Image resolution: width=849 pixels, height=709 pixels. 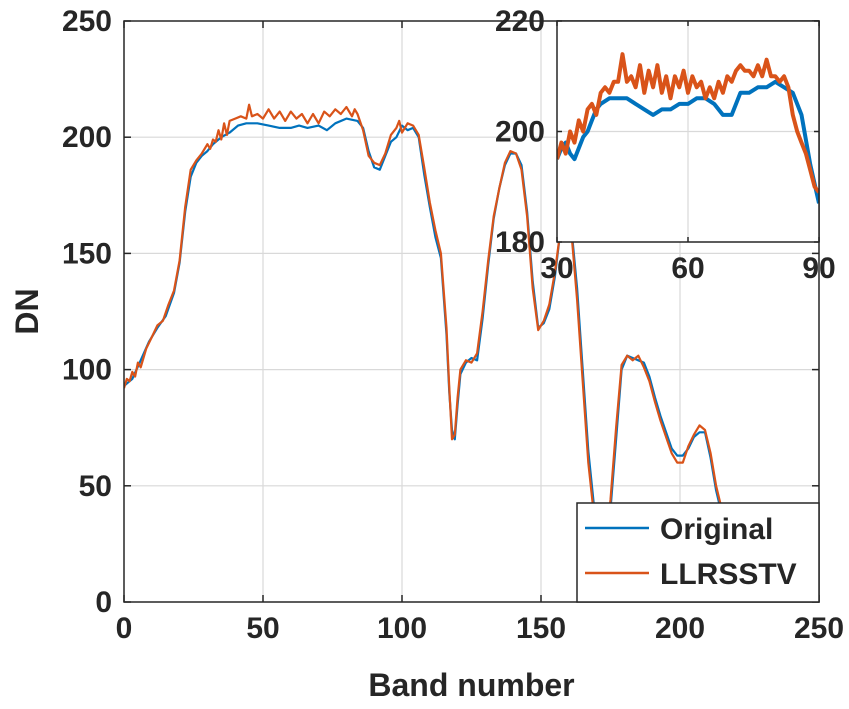 I want to click on legend: Original LLRSSTV, so click(x=698, y=552).